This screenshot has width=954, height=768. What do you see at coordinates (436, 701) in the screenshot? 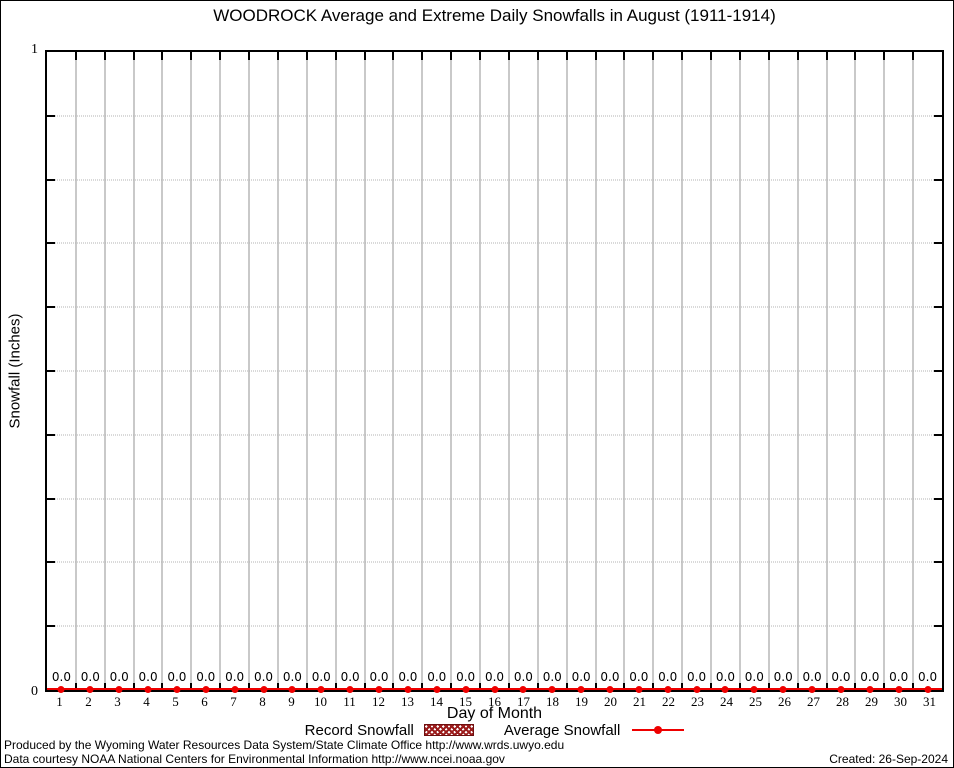
I see `x-tick-label: 14` at bounding box center [436, 701].